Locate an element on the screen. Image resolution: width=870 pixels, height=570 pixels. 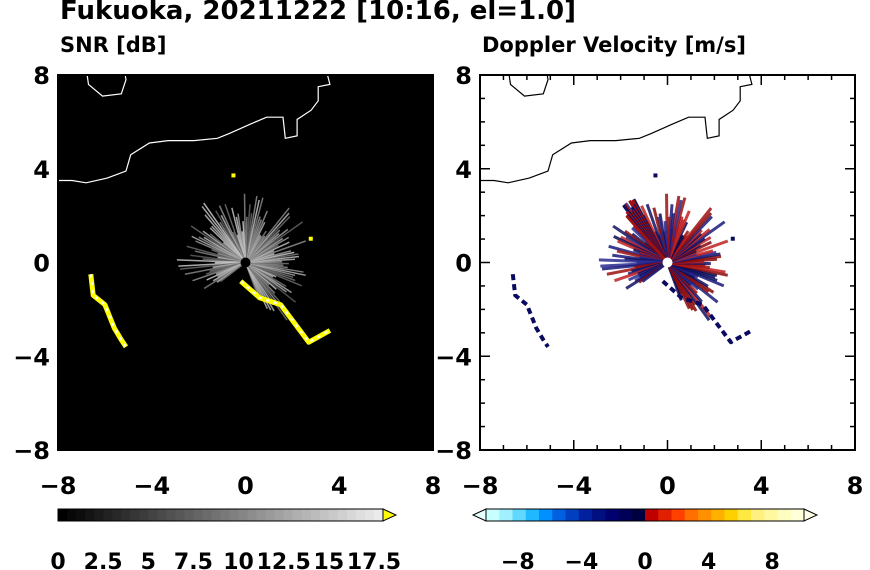
snr-colorbar-tick-label: 17.5 is located at coordinates (374, 560).